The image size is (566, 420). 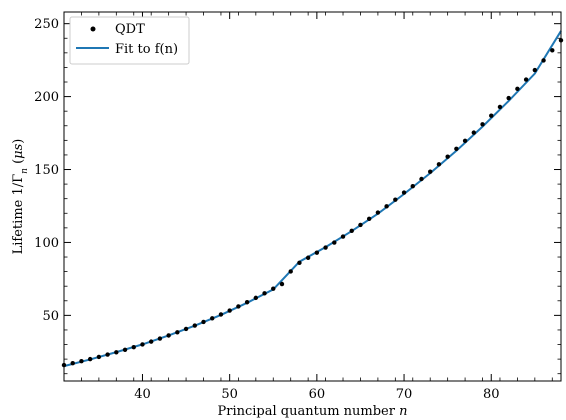 What do you see at coordinates (46, 24) in the screenshot?
I see `y-tick-label-250: 250` at bounding box center [46, 24].